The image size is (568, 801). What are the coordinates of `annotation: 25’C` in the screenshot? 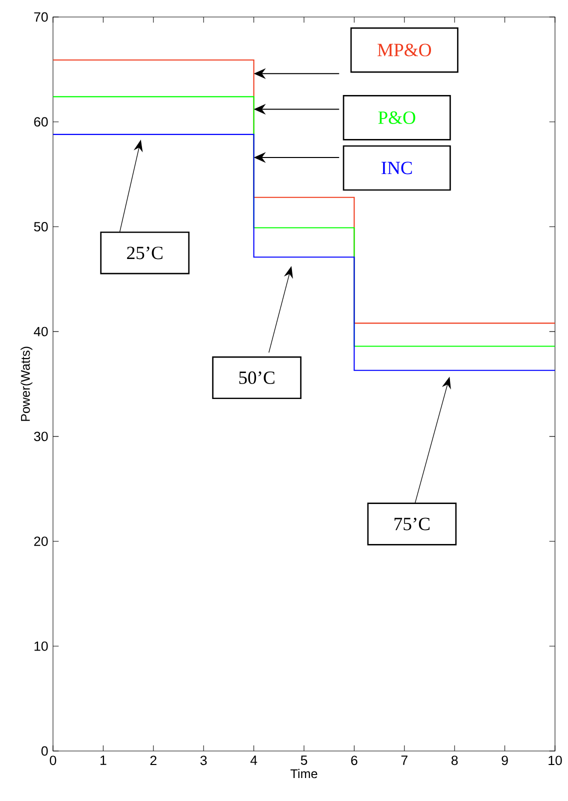 It's located at (144, 253).